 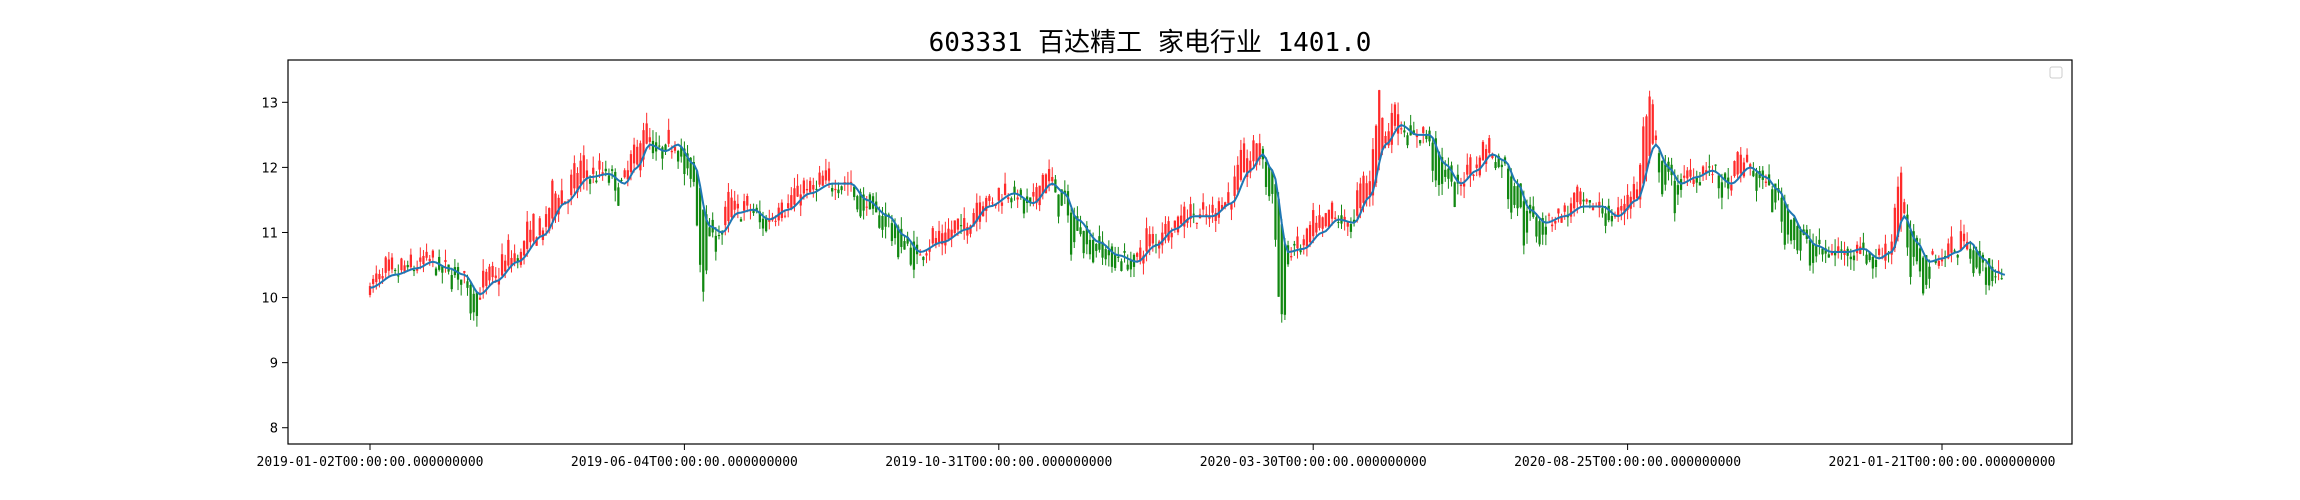 I want to click on x-tick-label: 2020-03-30T00:00:00.000000000, so click(x=1313, y=462).